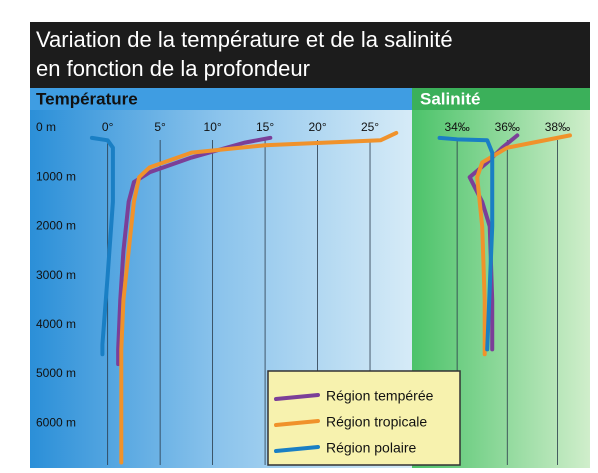  What do you see at coordinates (46, 127) in the screenshot?
I see `y-tick-label: 0 m` at bounding box center [46, 127].